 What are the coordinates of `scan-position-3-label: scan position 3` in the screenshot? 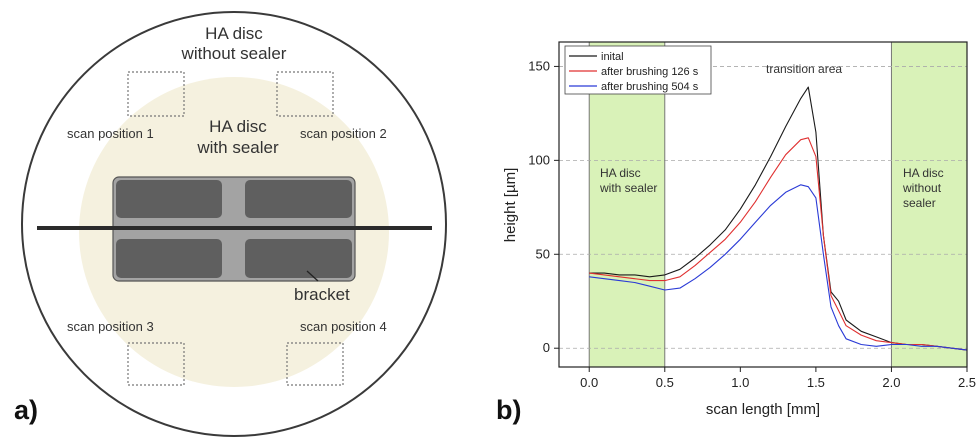 It's located at (110, 326).